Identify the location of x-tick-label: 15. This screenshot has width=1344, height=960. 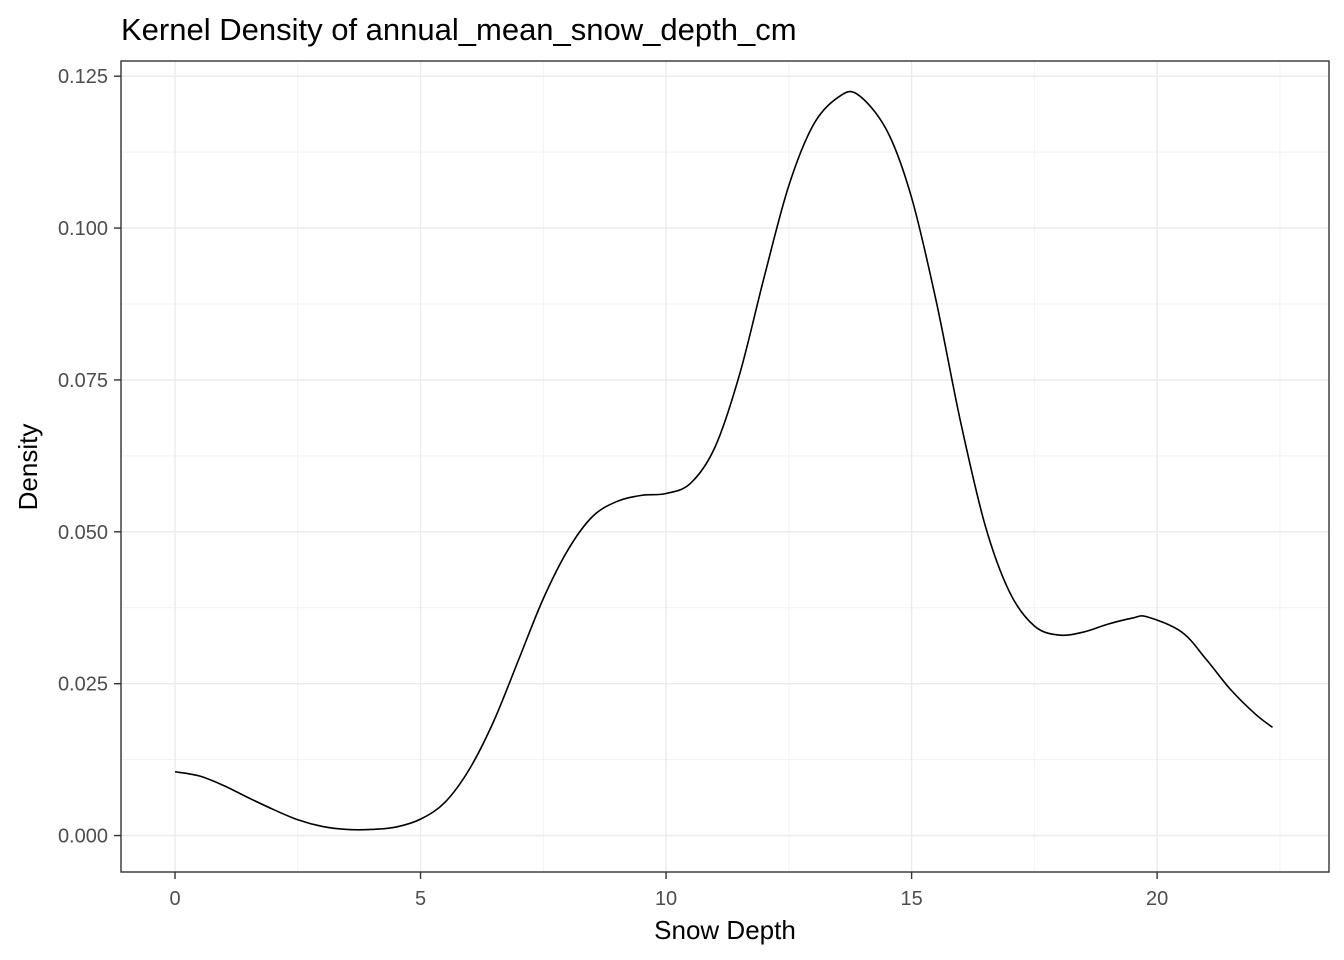
(911, 899).